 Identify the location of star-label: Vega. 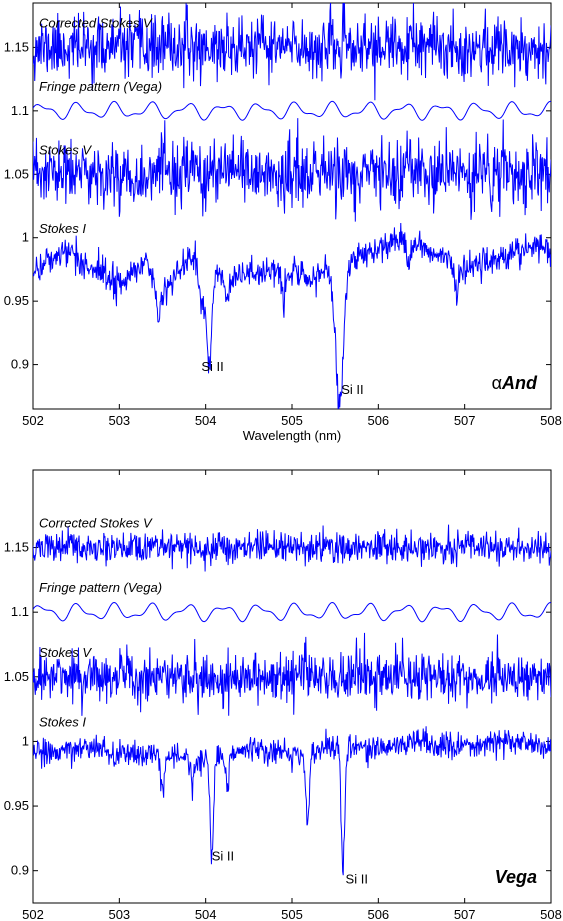
(516, 877).